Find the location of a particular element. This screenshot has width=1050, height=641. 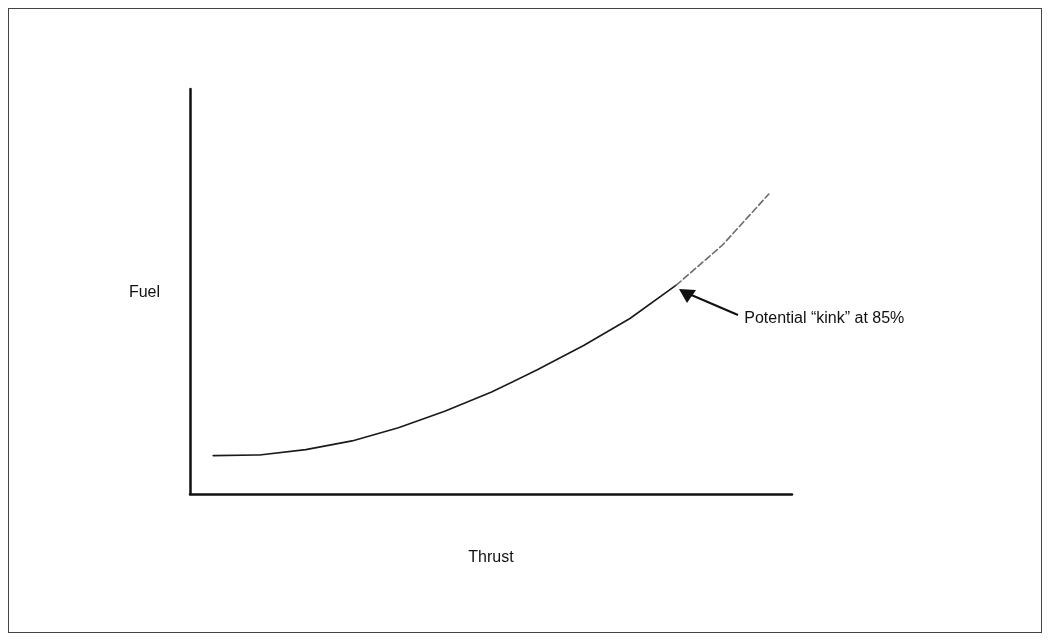

x-axis-title: Thrust is located at coordinates (491, 556).